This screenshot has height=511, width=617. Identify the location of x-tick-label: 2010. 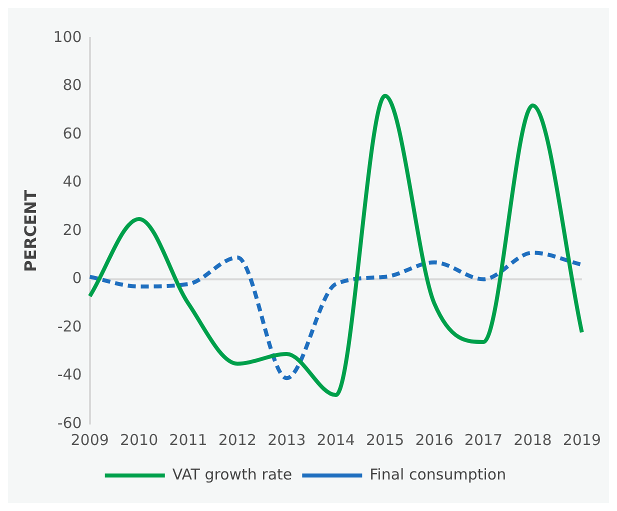
(139, 439).